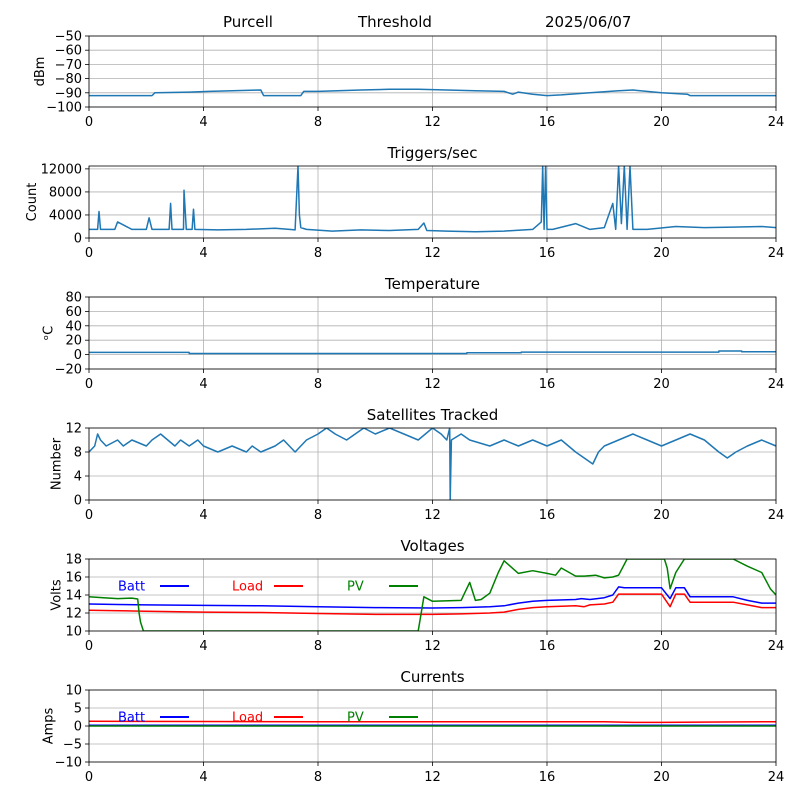 The image size is (800, 800). Describe the element at coordinates (131, 718) in the screenshot. I see `panel-6-legend-label-batt: Batt` at that location.